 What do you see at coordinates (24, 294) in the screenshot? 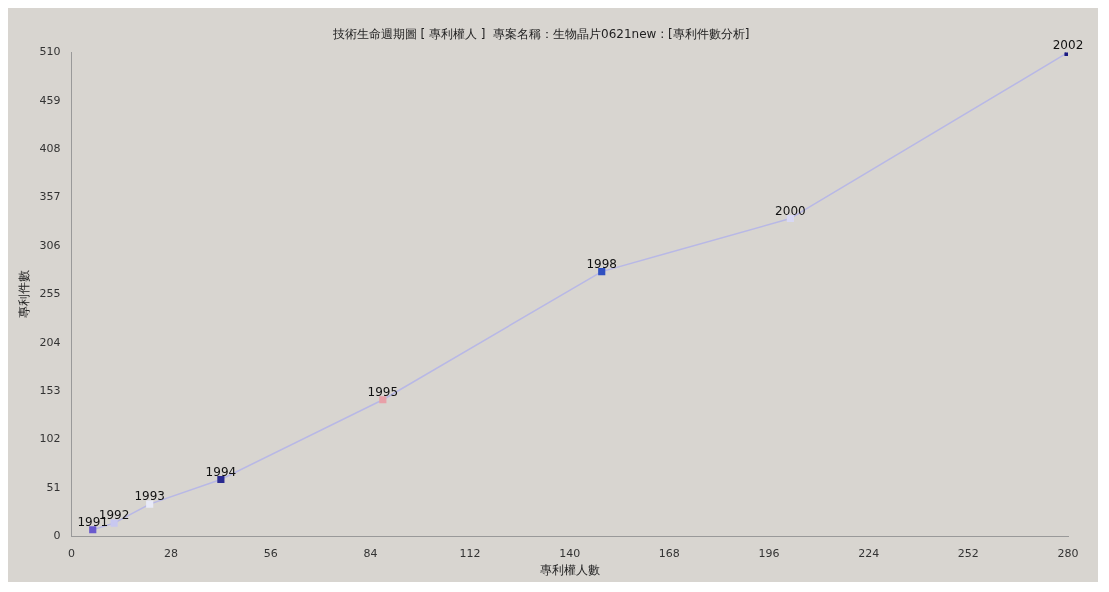
I see `y-axis-title: 專利件數` at bounding box center [24, 294].